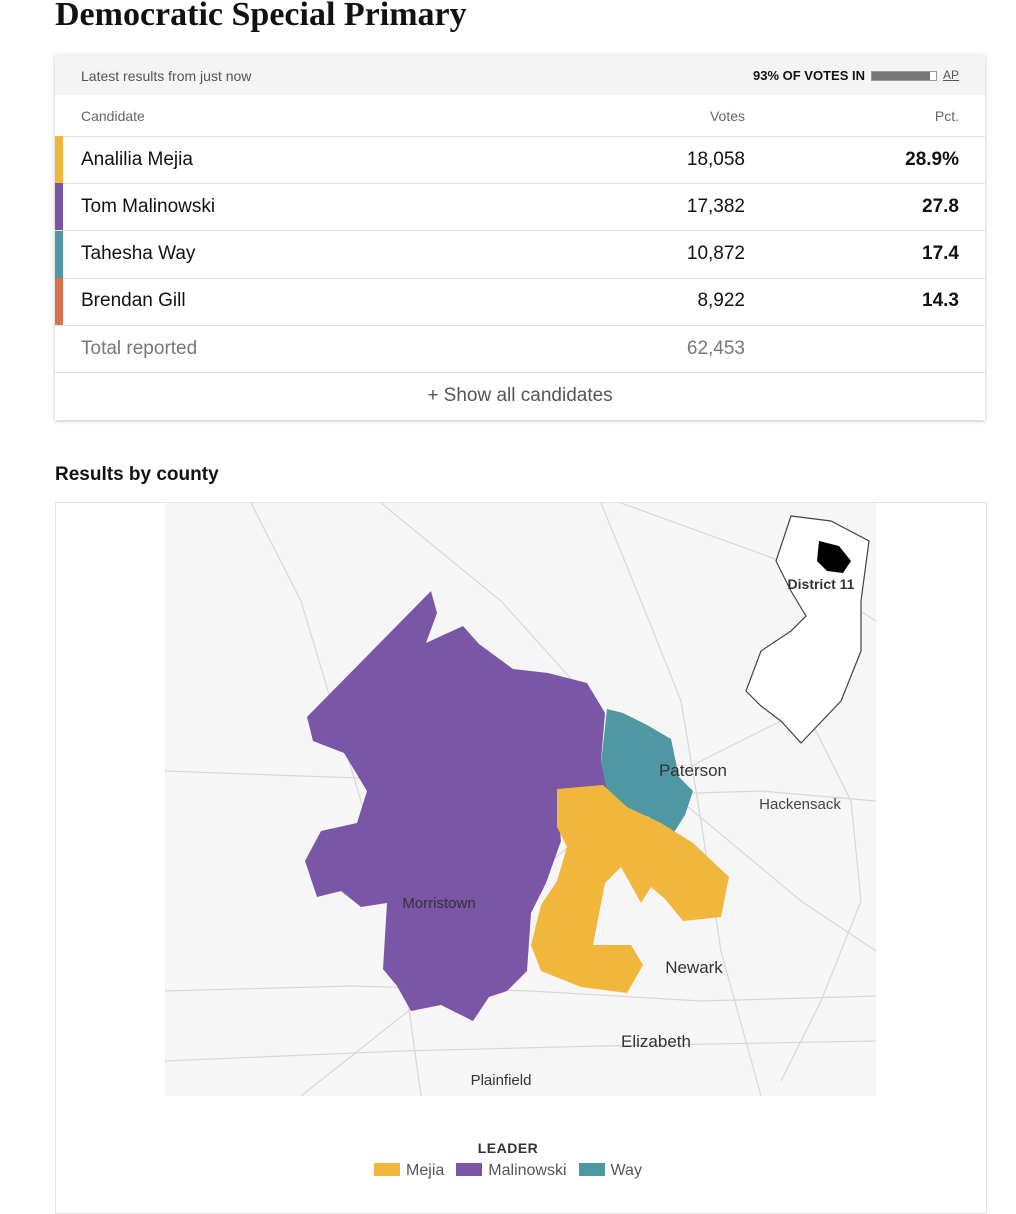 This screenshot has width=1016, height=1214. I want to click on show-all-button: + Show all candidates, so click(520, 395).